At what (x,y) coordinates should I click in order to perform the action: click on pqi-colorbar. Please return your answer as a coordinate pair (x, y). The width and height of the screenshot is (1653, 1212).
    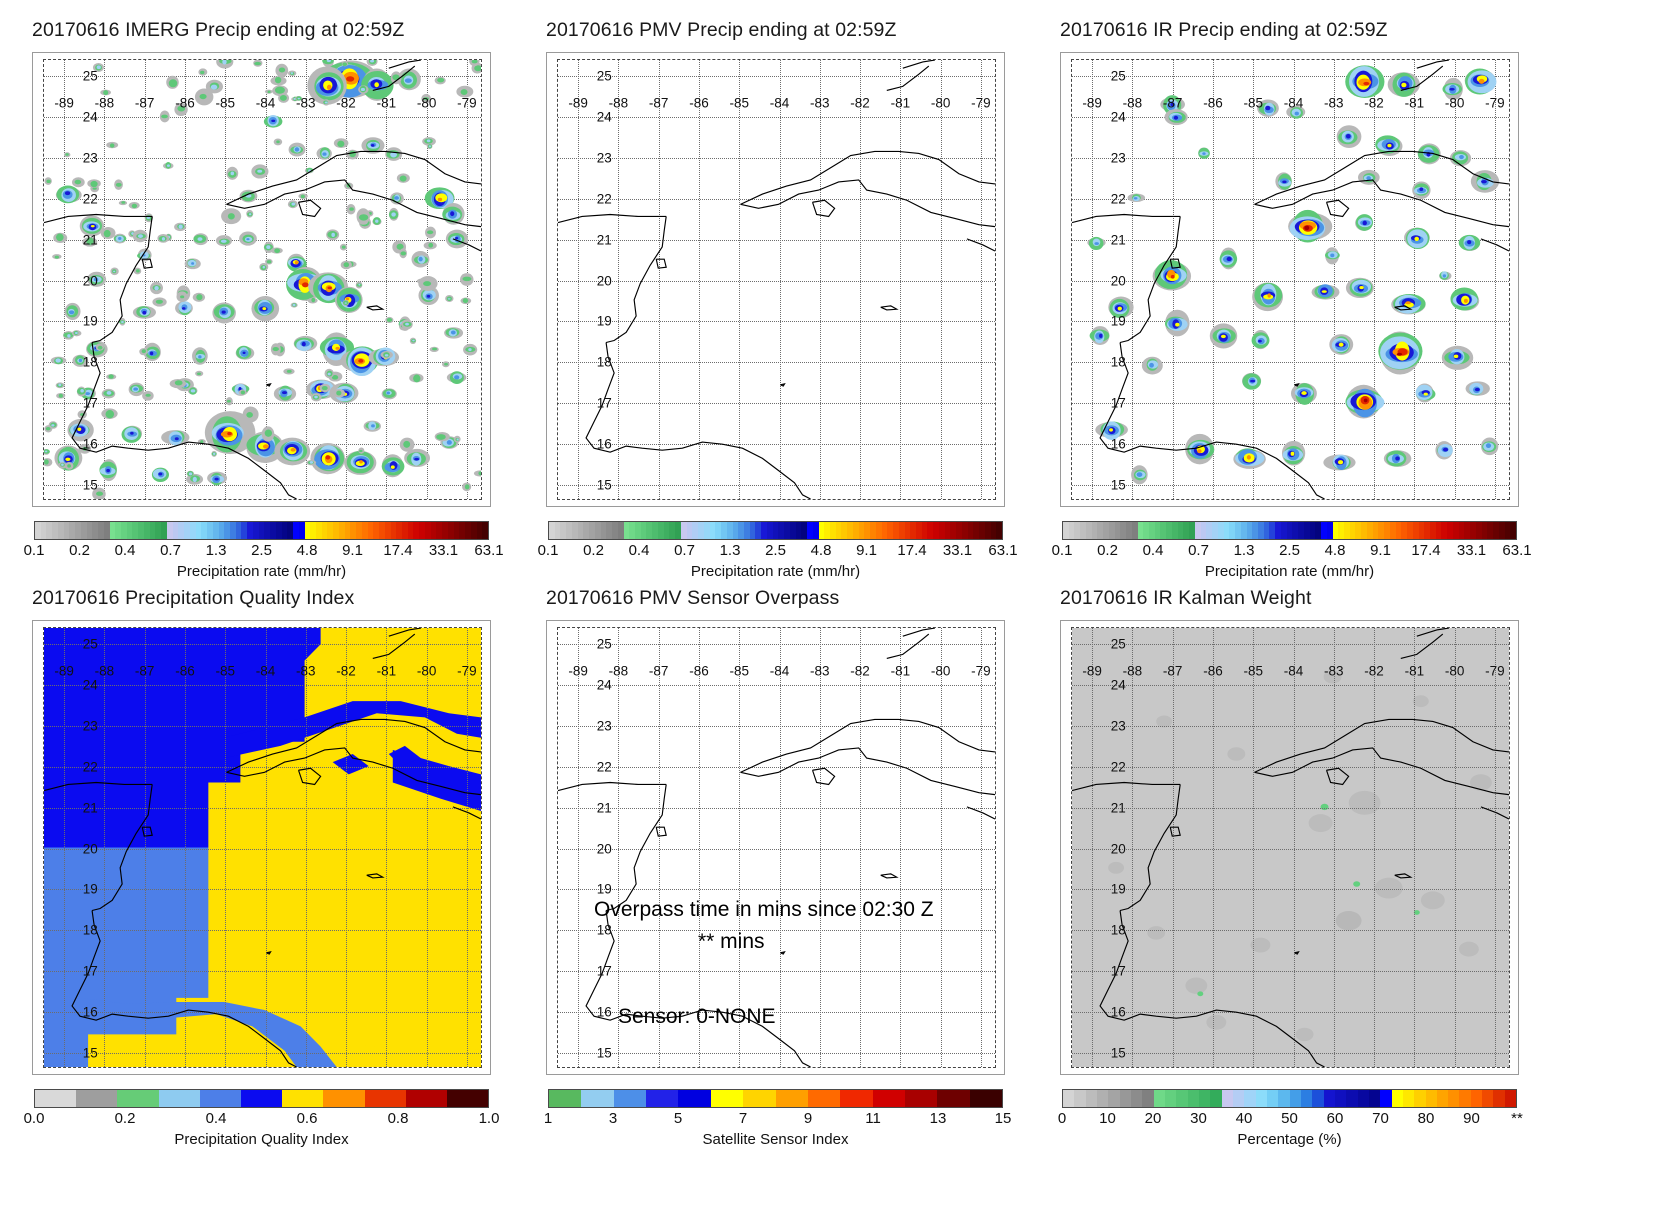
    Looking at the image, I should click on (261, 1098).